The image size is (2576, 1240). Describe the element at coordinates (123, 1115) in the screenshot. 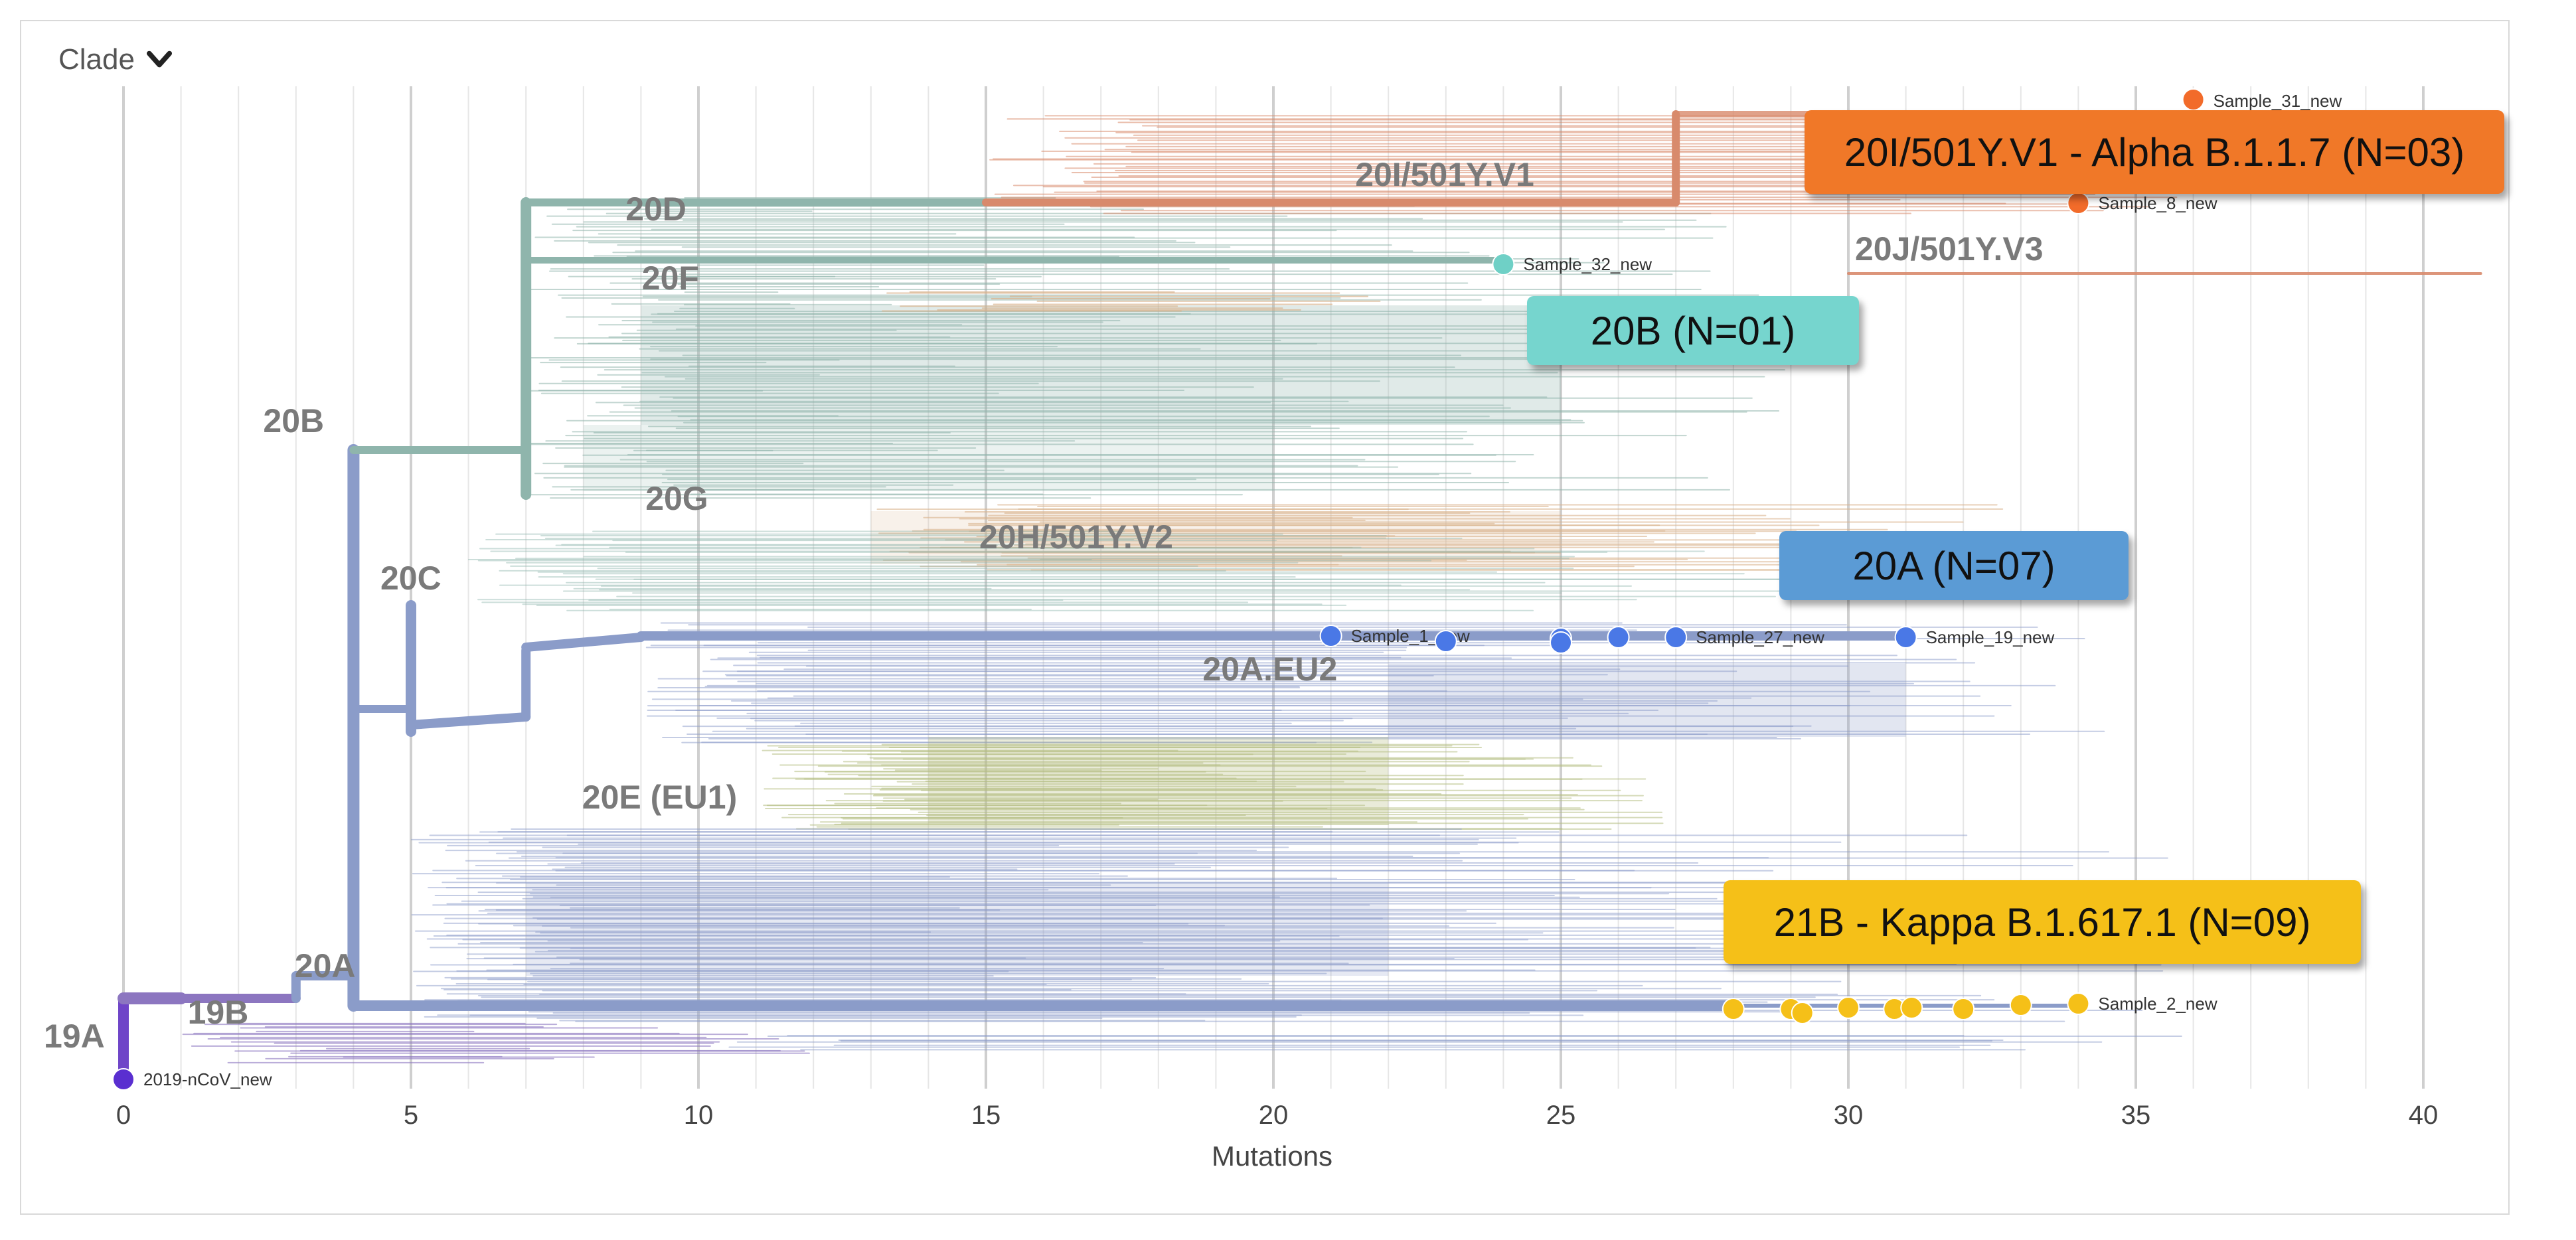

I see `x-tick-label: 0` at that location.